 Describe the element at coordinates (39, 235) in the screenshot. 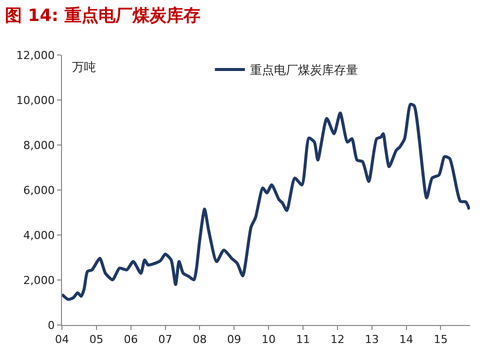

I see `y-tick-label: 4,000` at that location.